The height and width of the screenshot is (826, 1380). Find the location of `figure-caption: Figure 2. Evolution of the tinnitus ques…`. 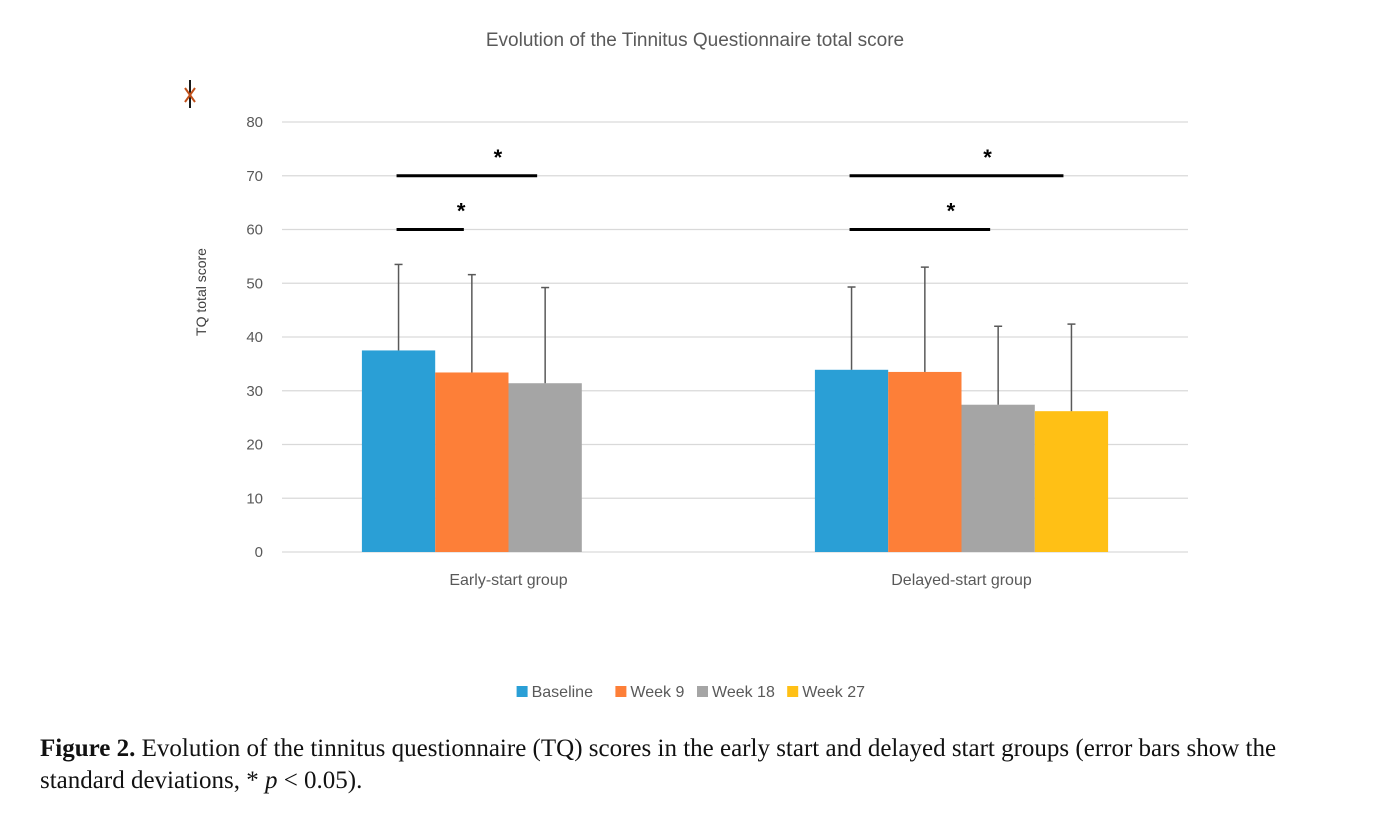

figure-caption: Figure 2. Evolution of the tinnitus ques… is located at coordinates (700, 765).